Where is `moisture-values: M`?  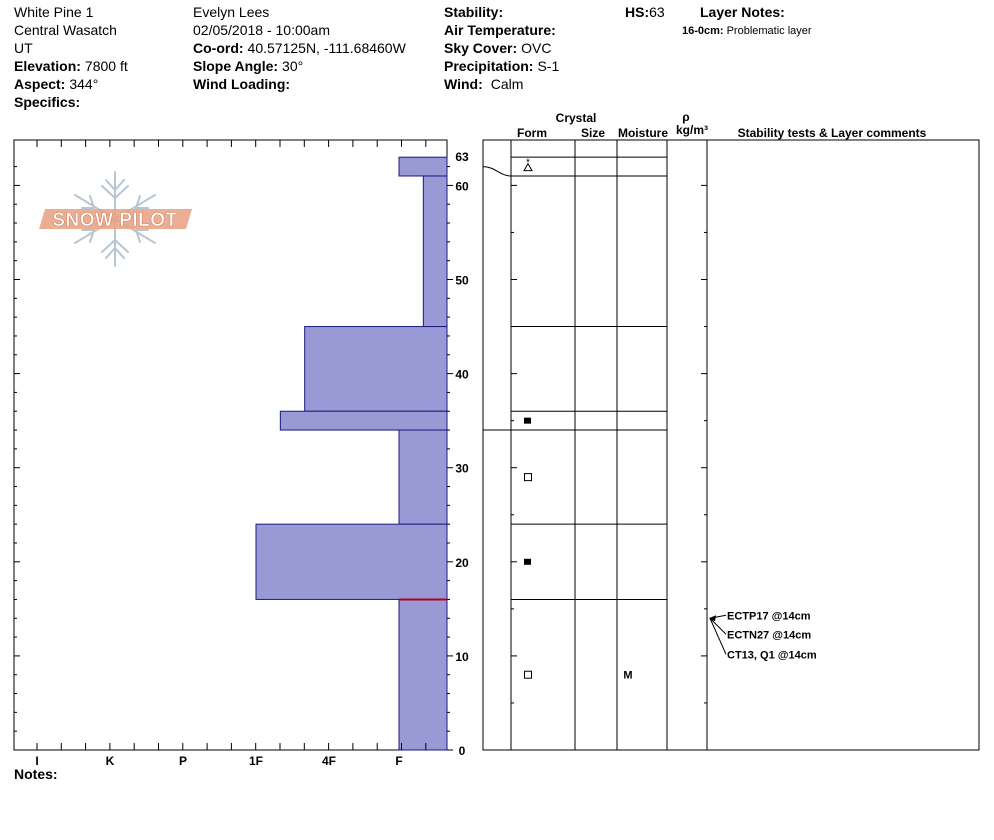
moisture-values: M is located at coordinates (627, 676).